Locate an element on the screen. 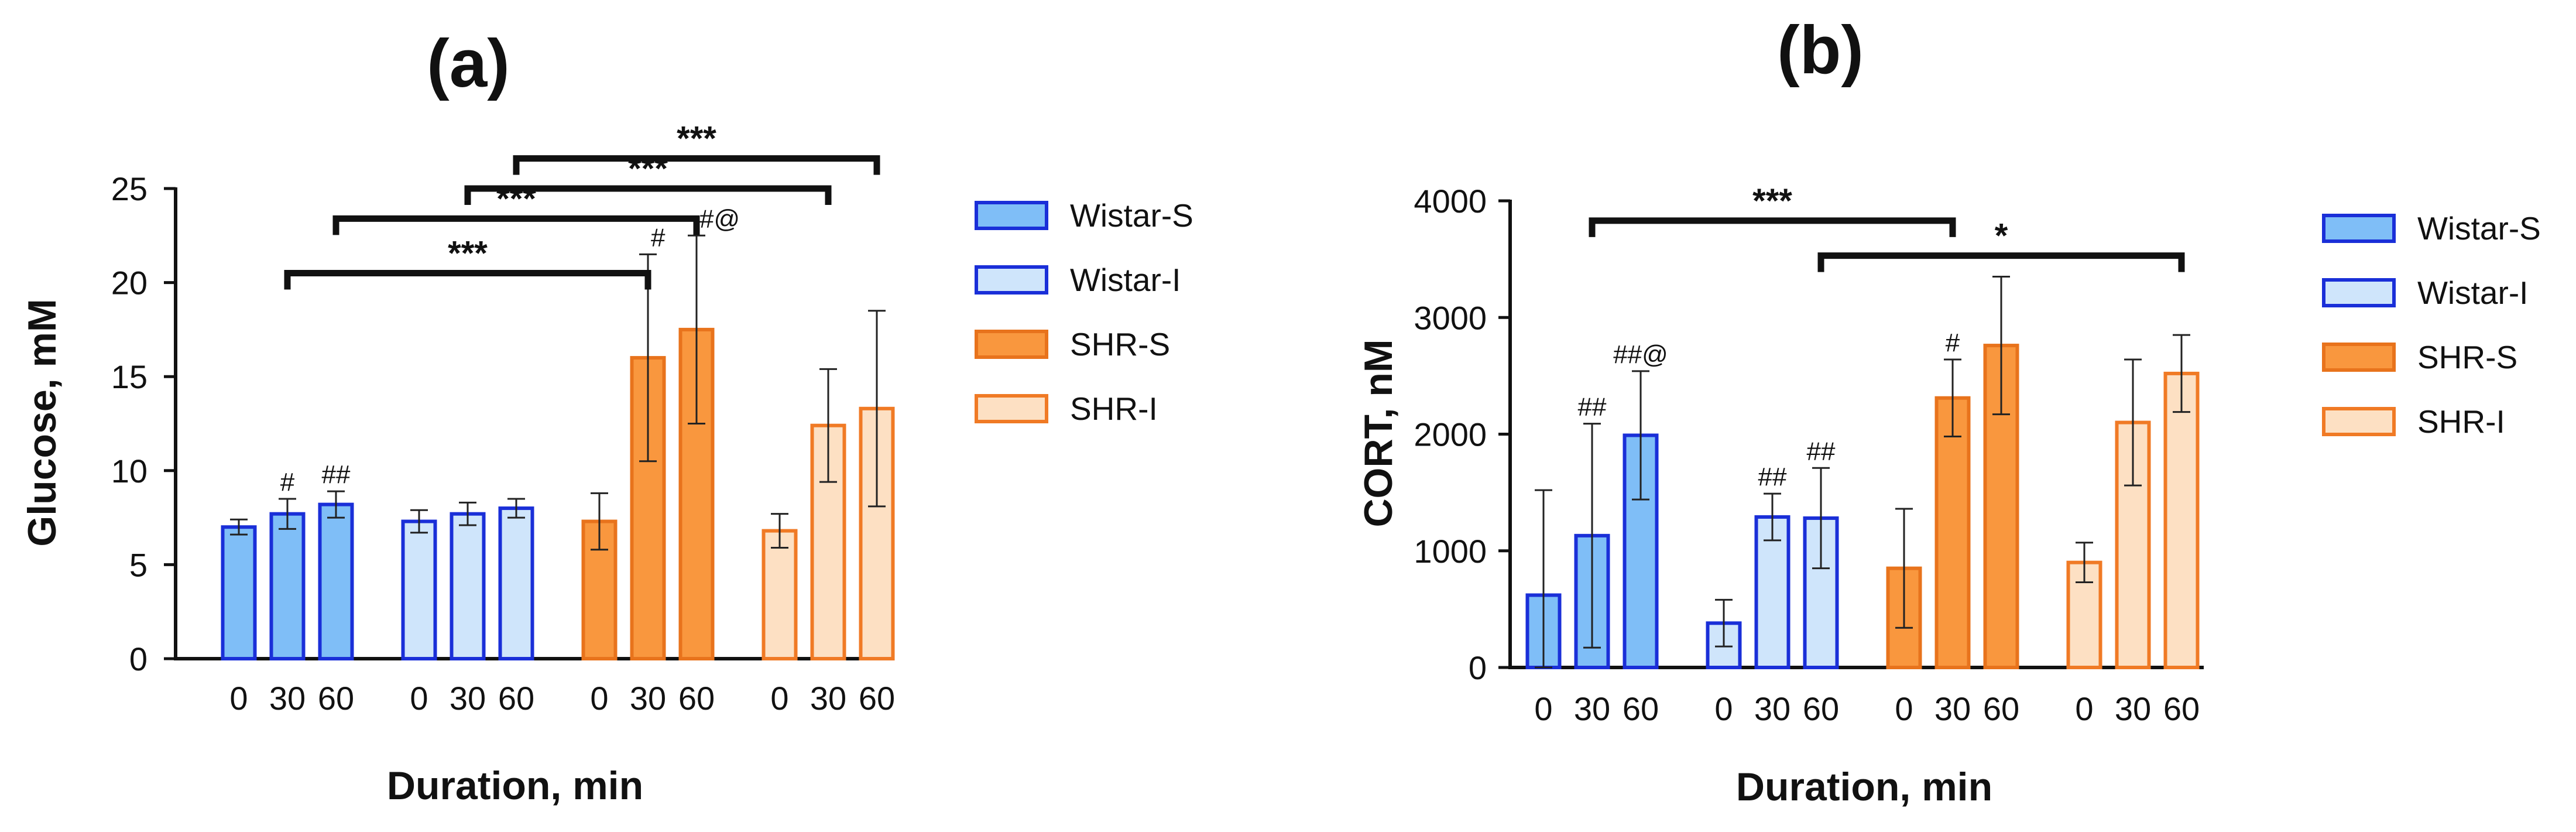 This screenshot has width=2576, height=832. panel-label: (b) is located at coordinates (1820, 50).